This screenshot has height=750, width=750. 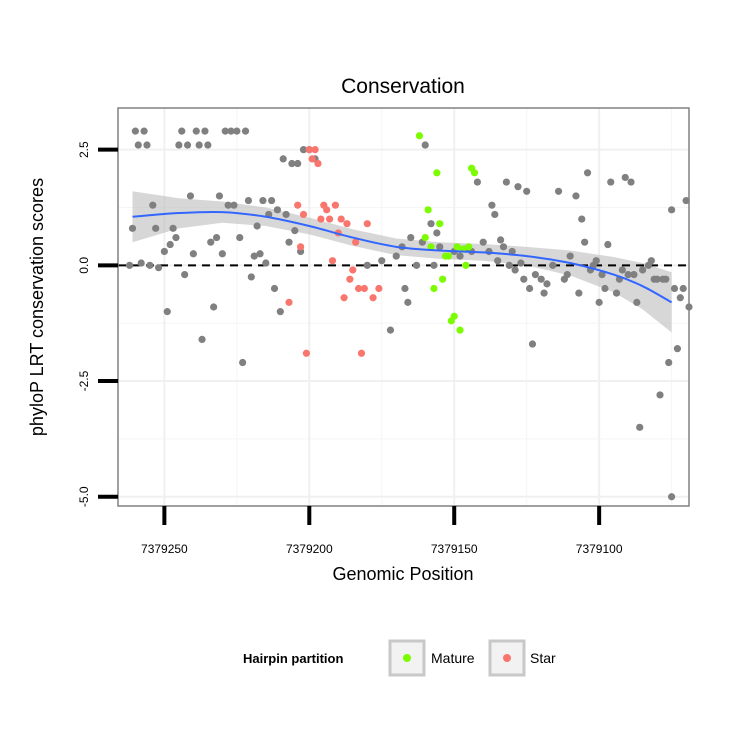 What do you see at coordinates (454, 549) in the screenshot?
I see `x-tick-label: 7379150` at bounding box center [454, 549].